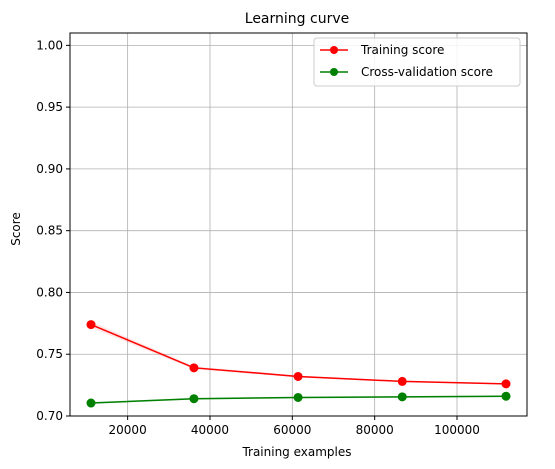  What do you see at coordinates (49, 416) in the screenshot?
I see `y-tick-label: 0.70` at bounding box center [49, 416].